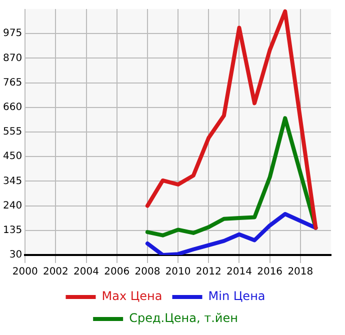  Describe the element at coordinates (209, 272) in the screenshot. I see `x-tick-label: 2012` at that location.